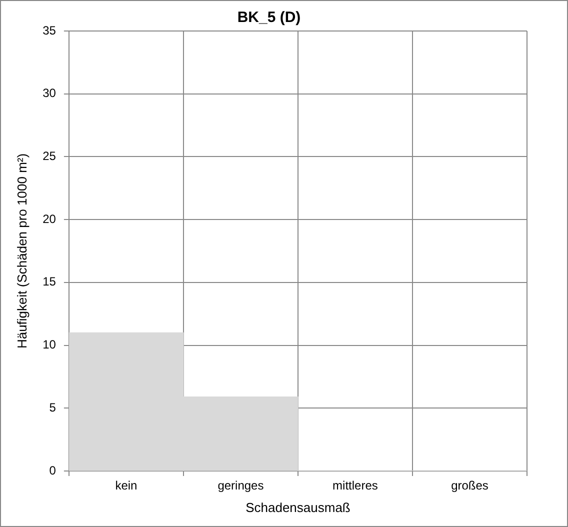 Image resolution: width=568 pixels, height=527 pixels. I want to click on y-tick-label: 35, so click(49, 30).